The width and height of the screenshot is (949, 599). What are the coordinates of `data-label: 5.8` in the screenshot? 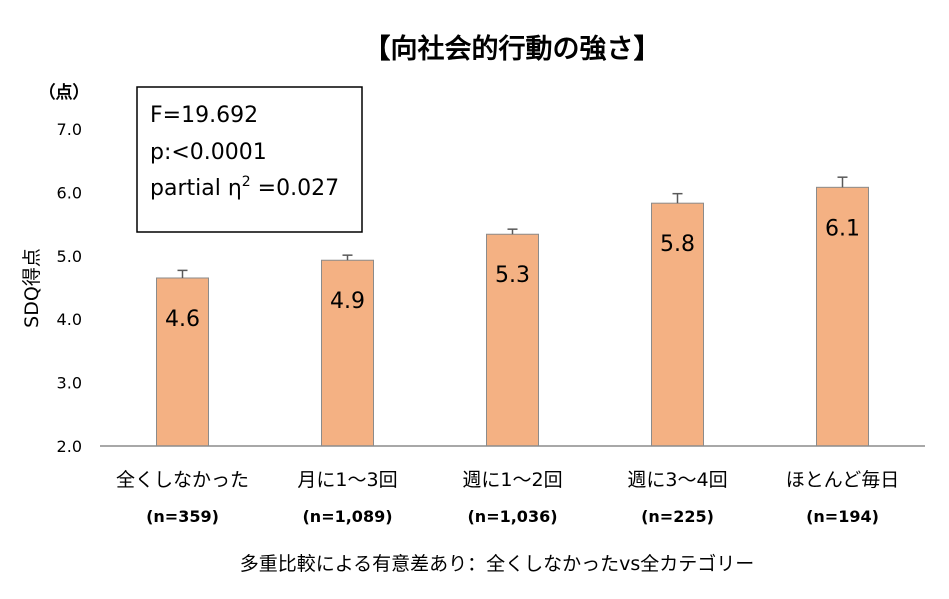 It's located at (677, 244).